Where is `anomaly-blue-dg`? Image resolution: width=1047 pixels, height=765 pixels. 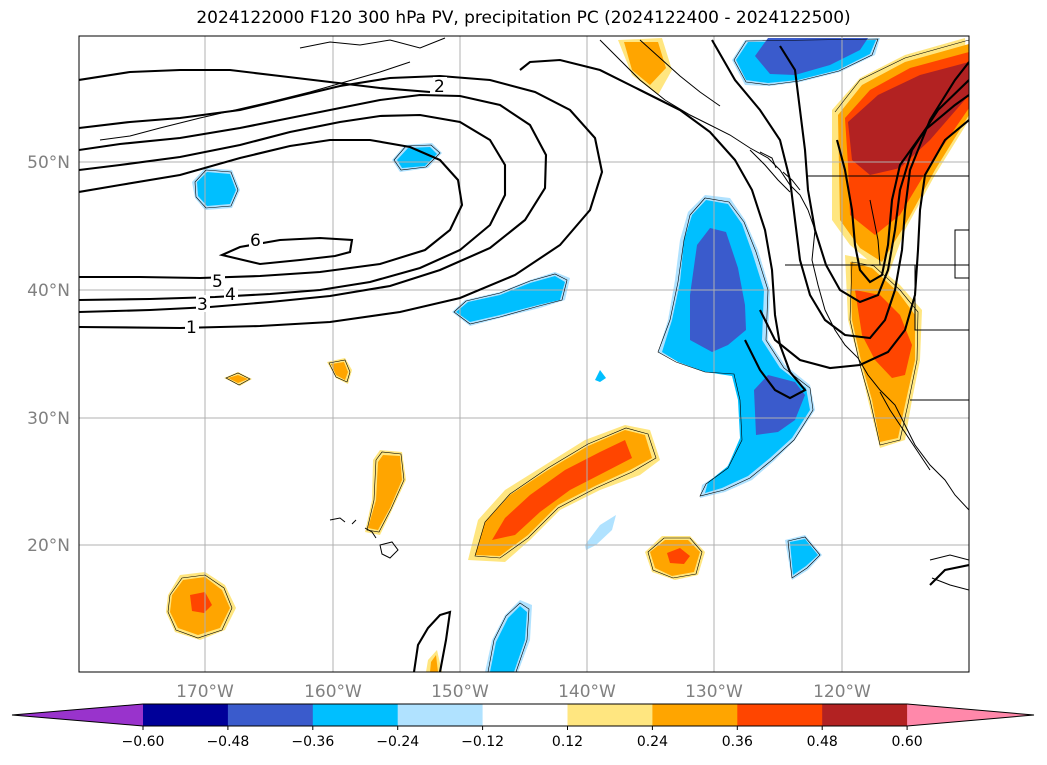 anomaly-blue-dg is located at coordinates (600, 532).